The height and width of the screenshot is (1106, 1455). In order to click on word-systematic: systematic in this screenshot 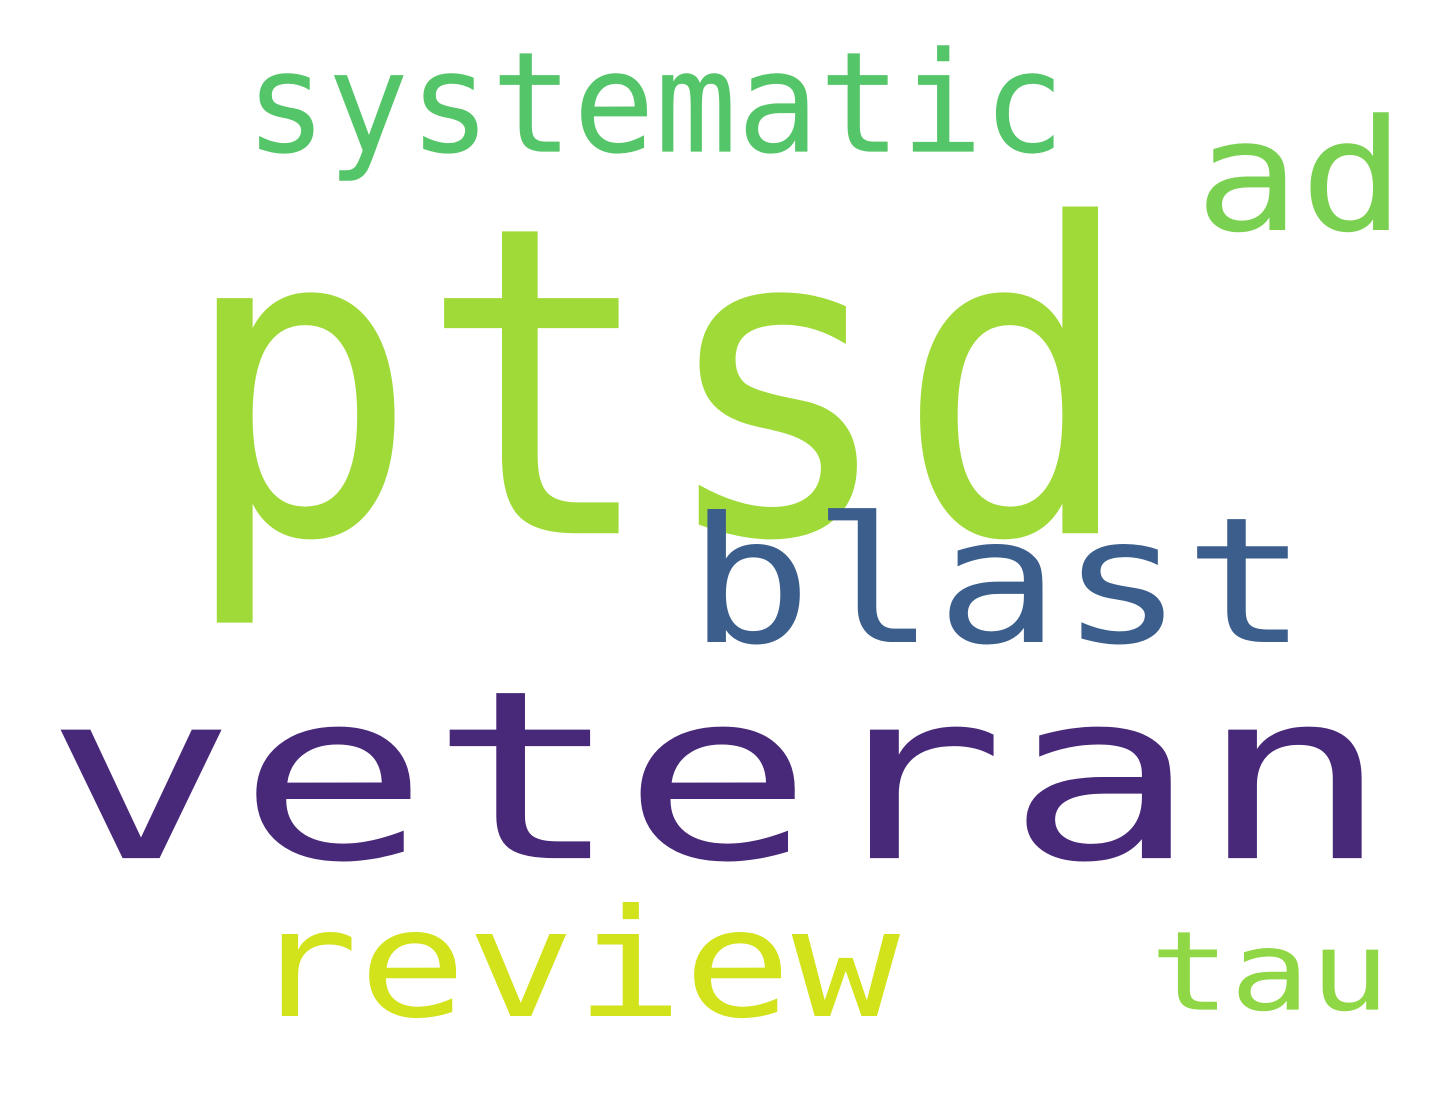, I will do `click(655, 104)`.